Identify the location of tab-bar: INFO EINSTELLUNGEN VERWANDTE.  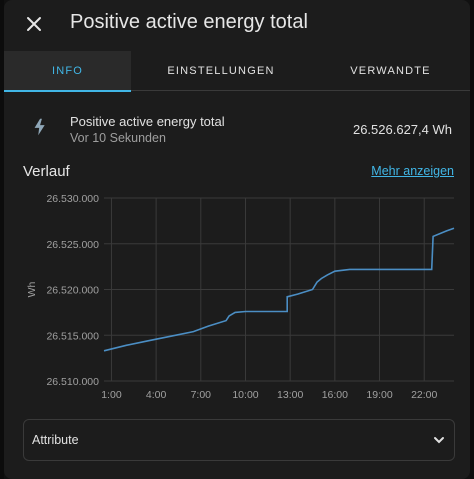
(237, 71).